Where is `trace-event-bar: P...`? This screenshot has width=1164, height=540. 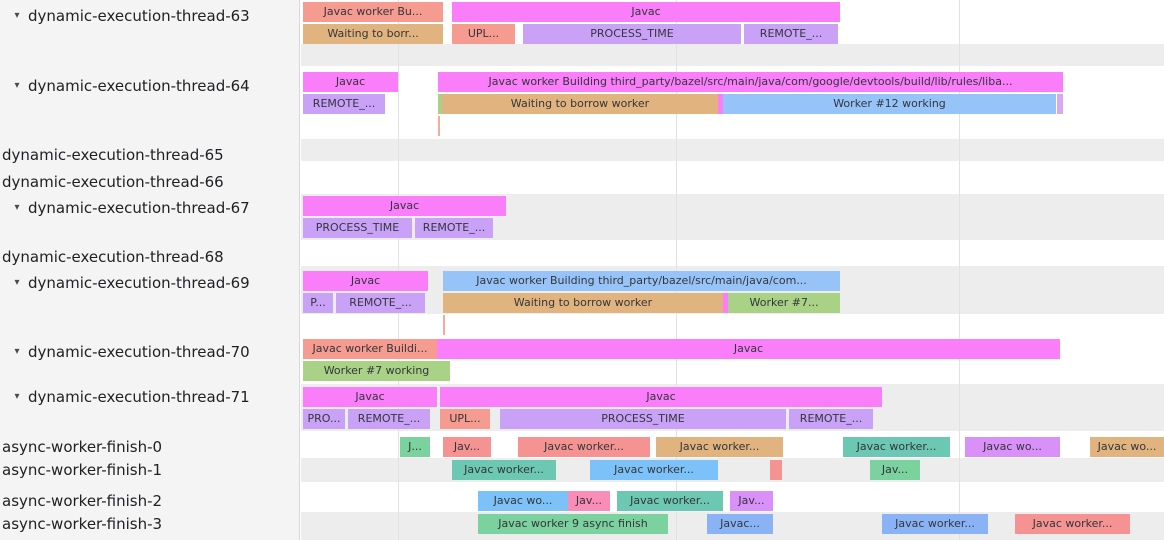
trace-event-bar: P... is located at coordinates (318, 303).